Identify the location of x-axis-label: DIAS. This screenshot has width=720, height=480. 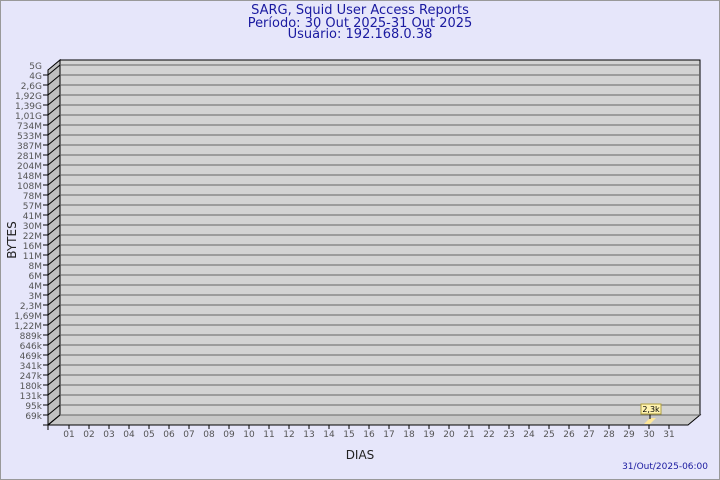
(360, 455).